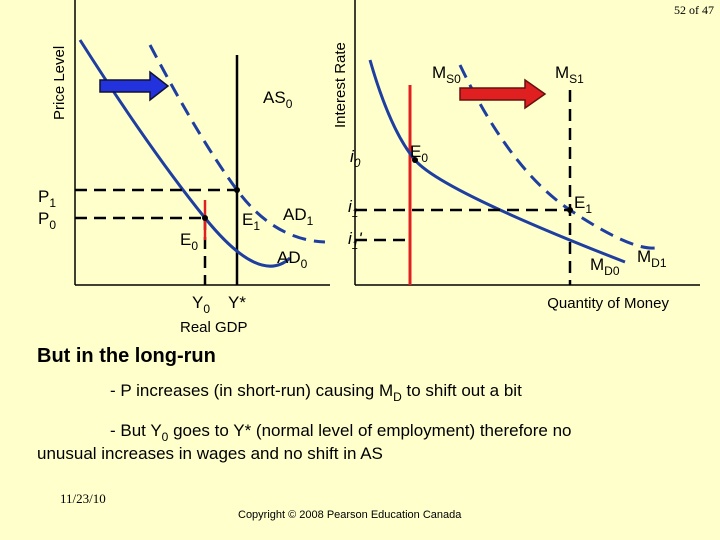 The height and width of the screenshot is (540, 720). What do you see at coordinates (126, 356) in the screenshot?
I see `heading: But in the long-run` at bounding box center [126, 356].